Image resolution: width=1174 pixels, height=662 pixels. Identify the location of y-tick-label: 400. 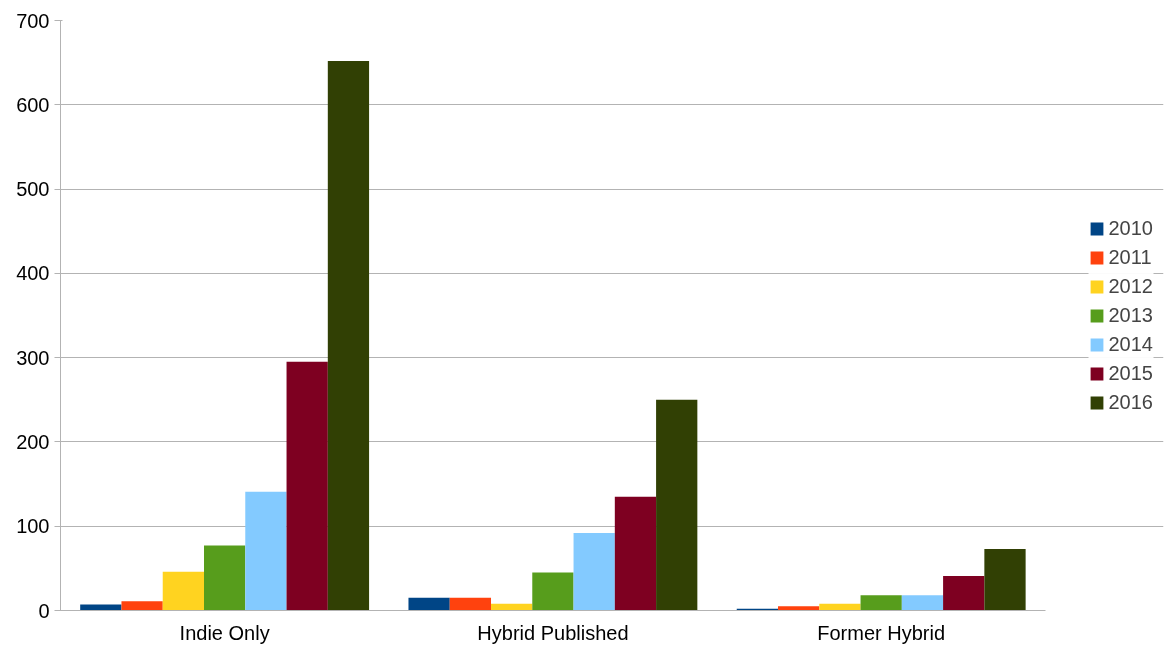
(33, 273).